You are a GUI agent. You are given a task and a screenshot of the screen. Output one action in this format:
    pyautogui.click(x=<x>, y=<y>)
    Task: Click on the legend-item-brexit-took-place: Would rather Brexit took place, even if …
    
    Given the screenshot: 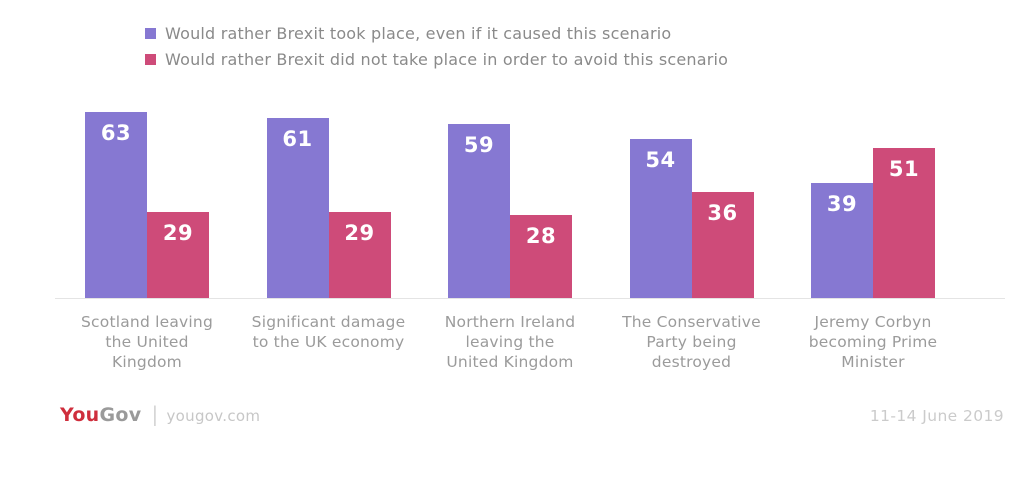 What is the action you would take?
    pyautogui.click(x=584, y=33)
    